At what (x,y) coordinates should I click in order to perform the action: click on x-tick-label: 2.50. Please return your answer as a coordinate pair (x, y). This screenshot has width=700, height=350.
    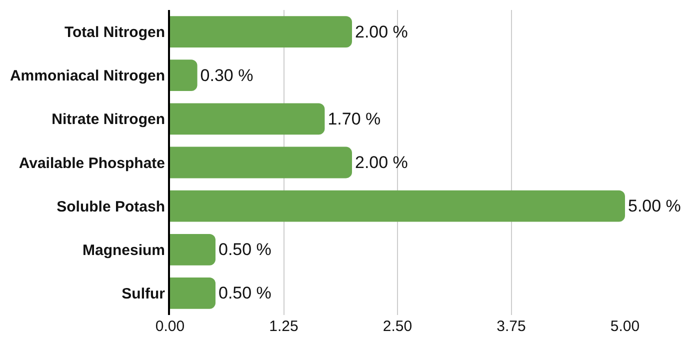
    Looking at the image, I should click on (397, 326).